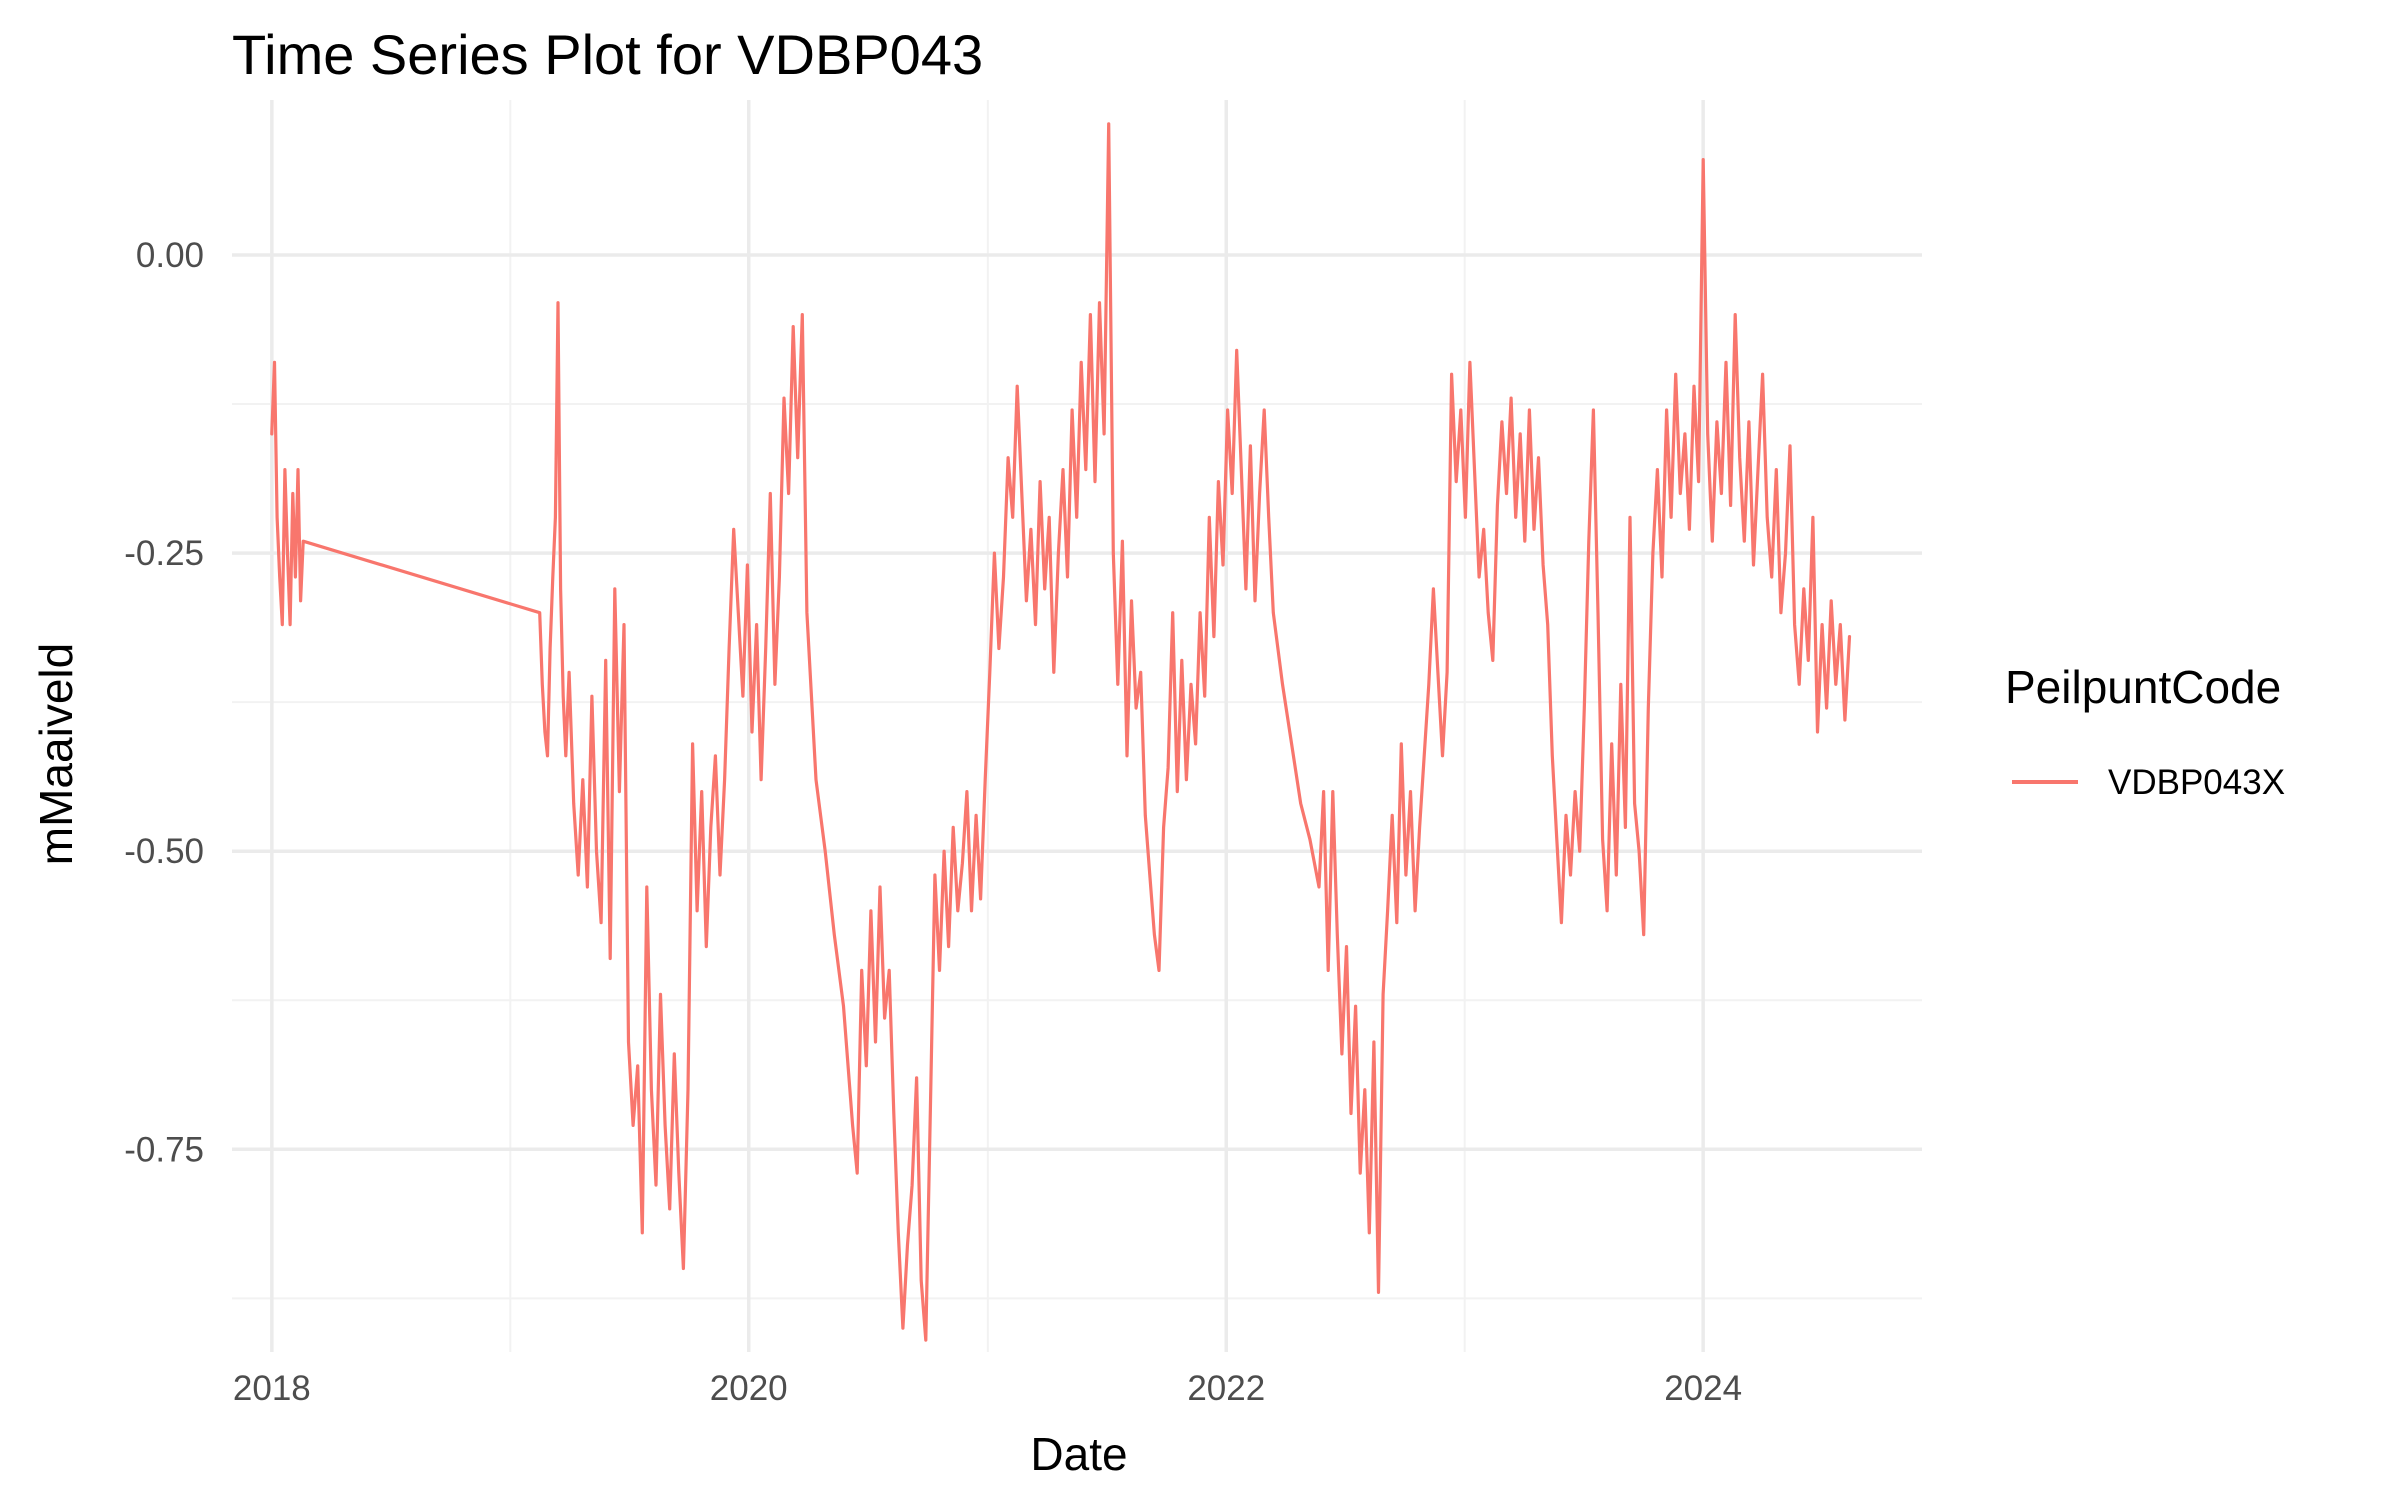 This screenshot has width=2400, height=1500. What do you see at coordinates (1078, 1454) in the screenshot?
I see `x-axis-title: Date` at bounding box center [1078, 1454].